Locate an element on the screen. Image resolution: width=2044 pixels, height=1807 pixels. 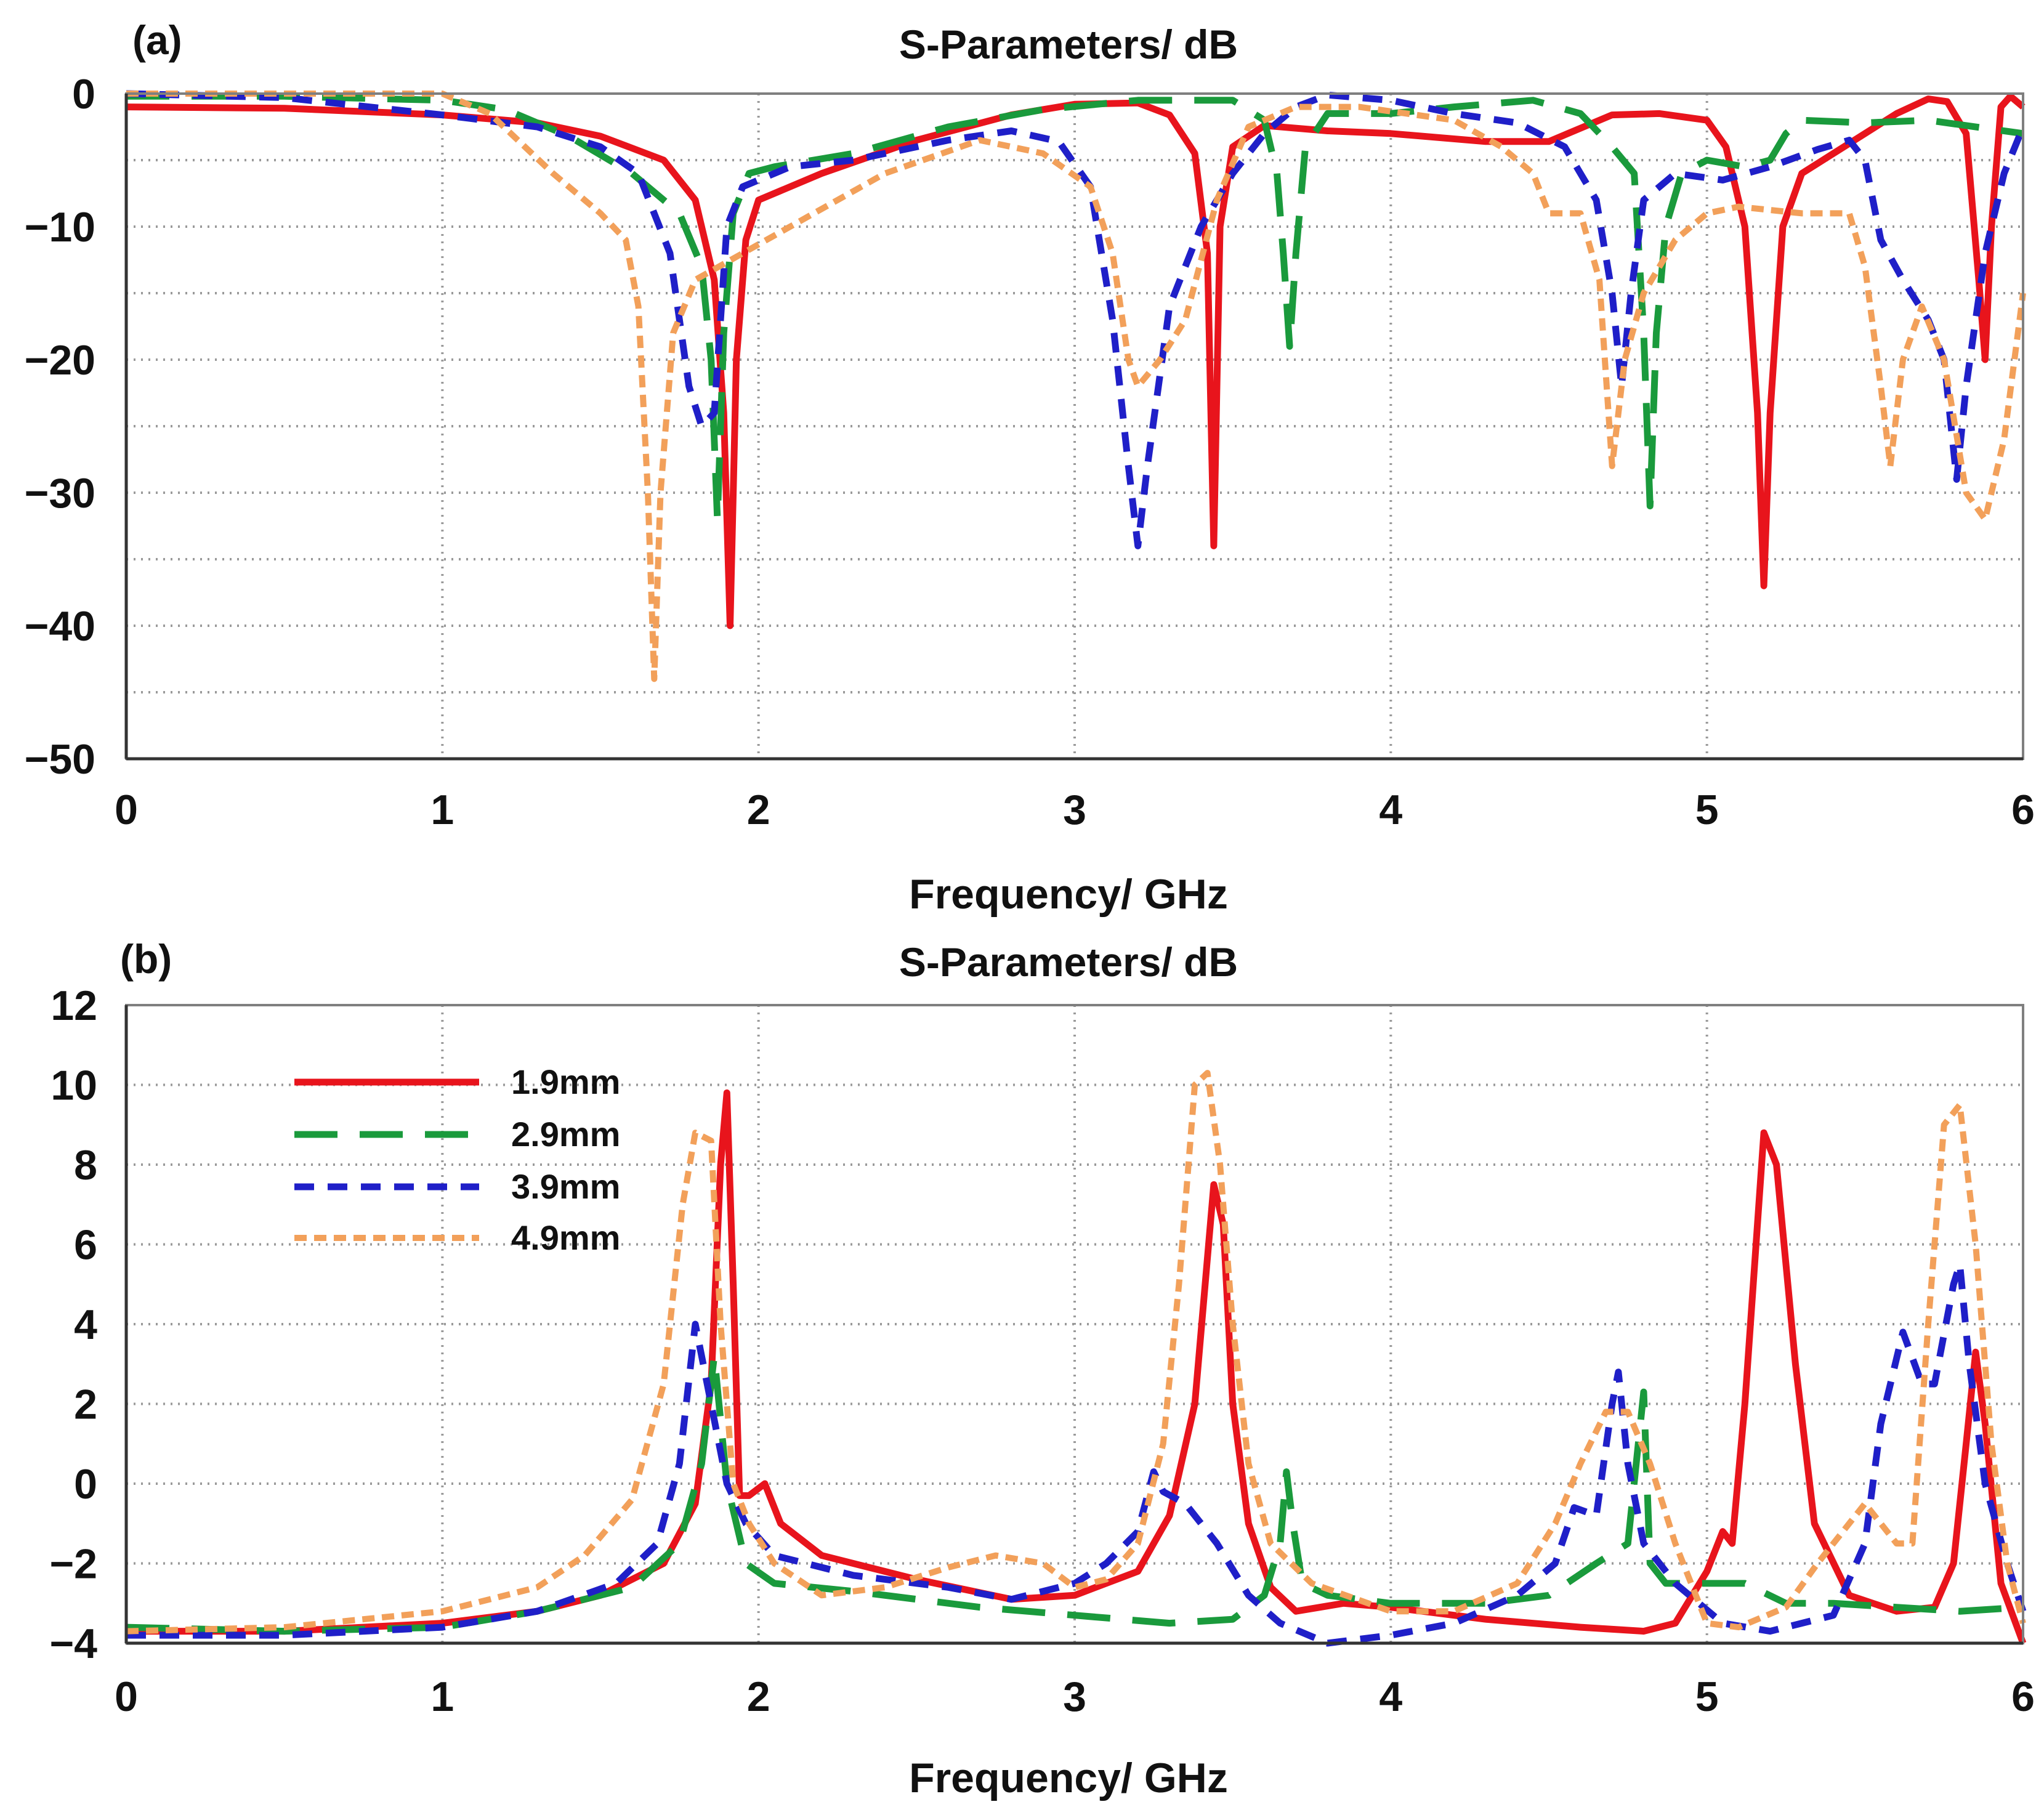
legend-entry-3-9mm: 3.9mm is located at coordinates (457, 1186).